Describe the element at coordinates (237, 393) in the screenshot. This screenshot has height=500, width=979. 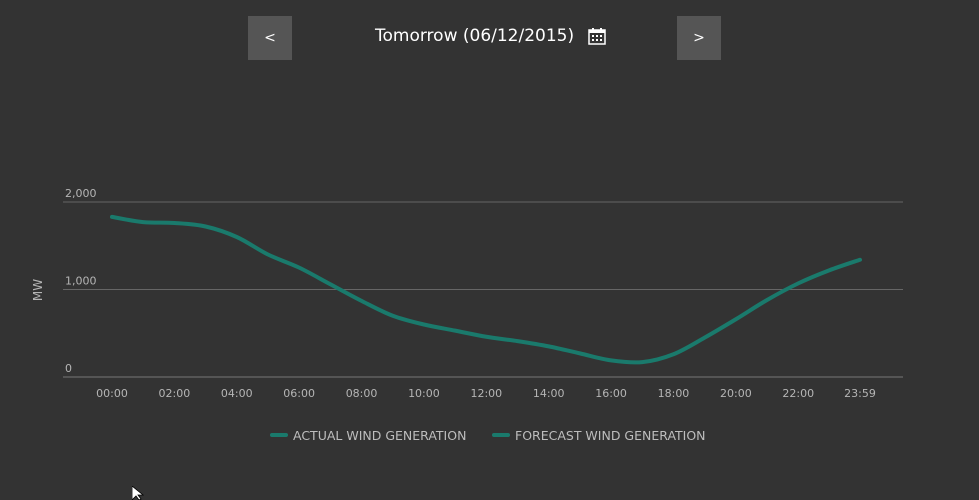
I see `x-tick-label: 04:00` at that location.